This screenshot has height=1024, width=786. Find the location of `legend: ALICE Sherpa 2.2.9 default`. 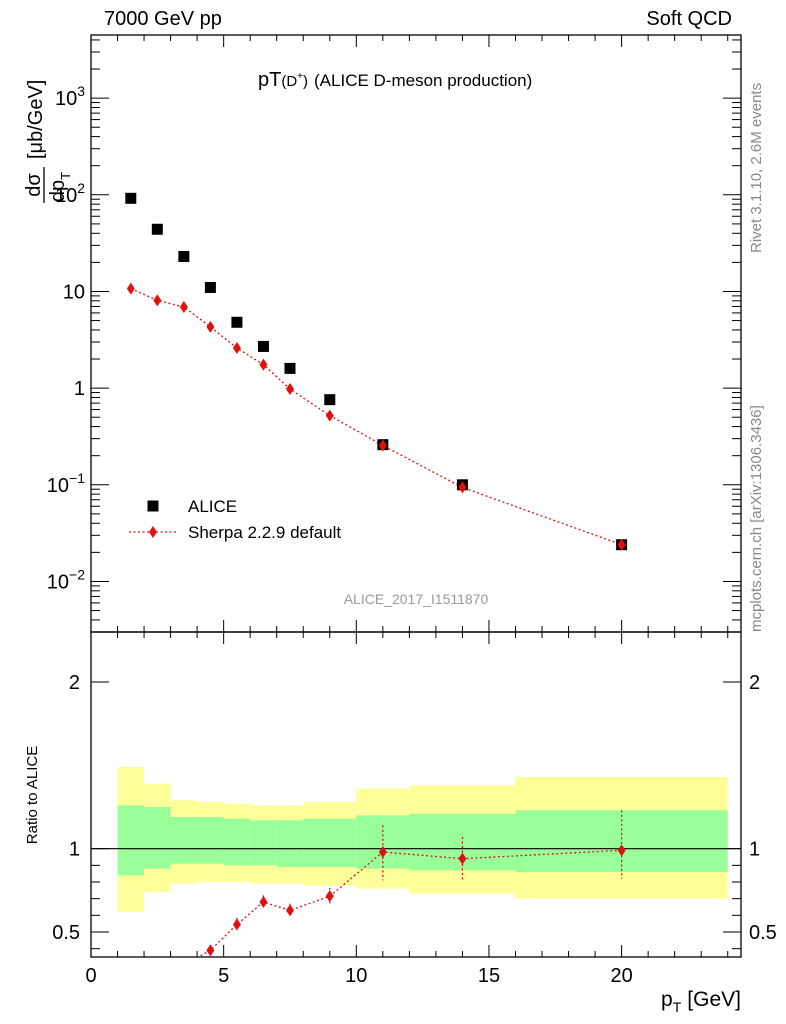

legend: ALICE Sherpa 2.2.9 default is located at coordinates (235, 519).